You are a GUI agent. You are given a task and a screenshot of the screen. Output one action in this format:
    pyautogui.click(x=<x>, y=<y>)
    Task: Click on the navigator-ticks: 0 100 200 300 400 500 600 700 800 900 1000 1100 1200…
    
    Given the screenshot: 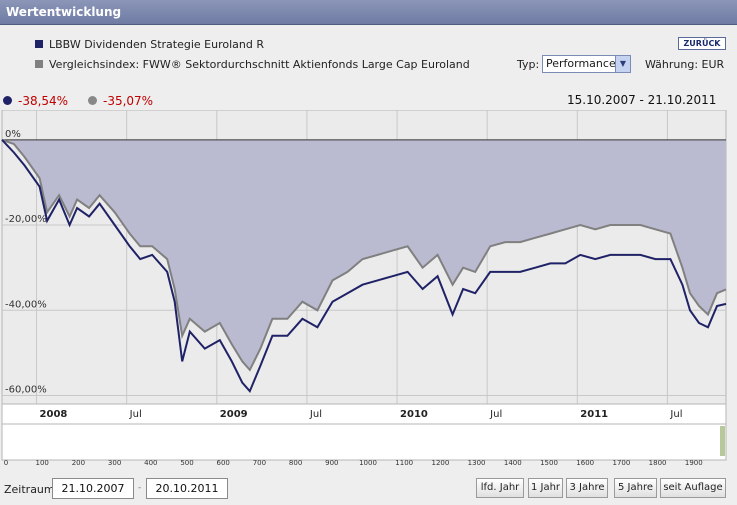 What is the action you would take?
    pyautogui.click(x=353, y=463)
    